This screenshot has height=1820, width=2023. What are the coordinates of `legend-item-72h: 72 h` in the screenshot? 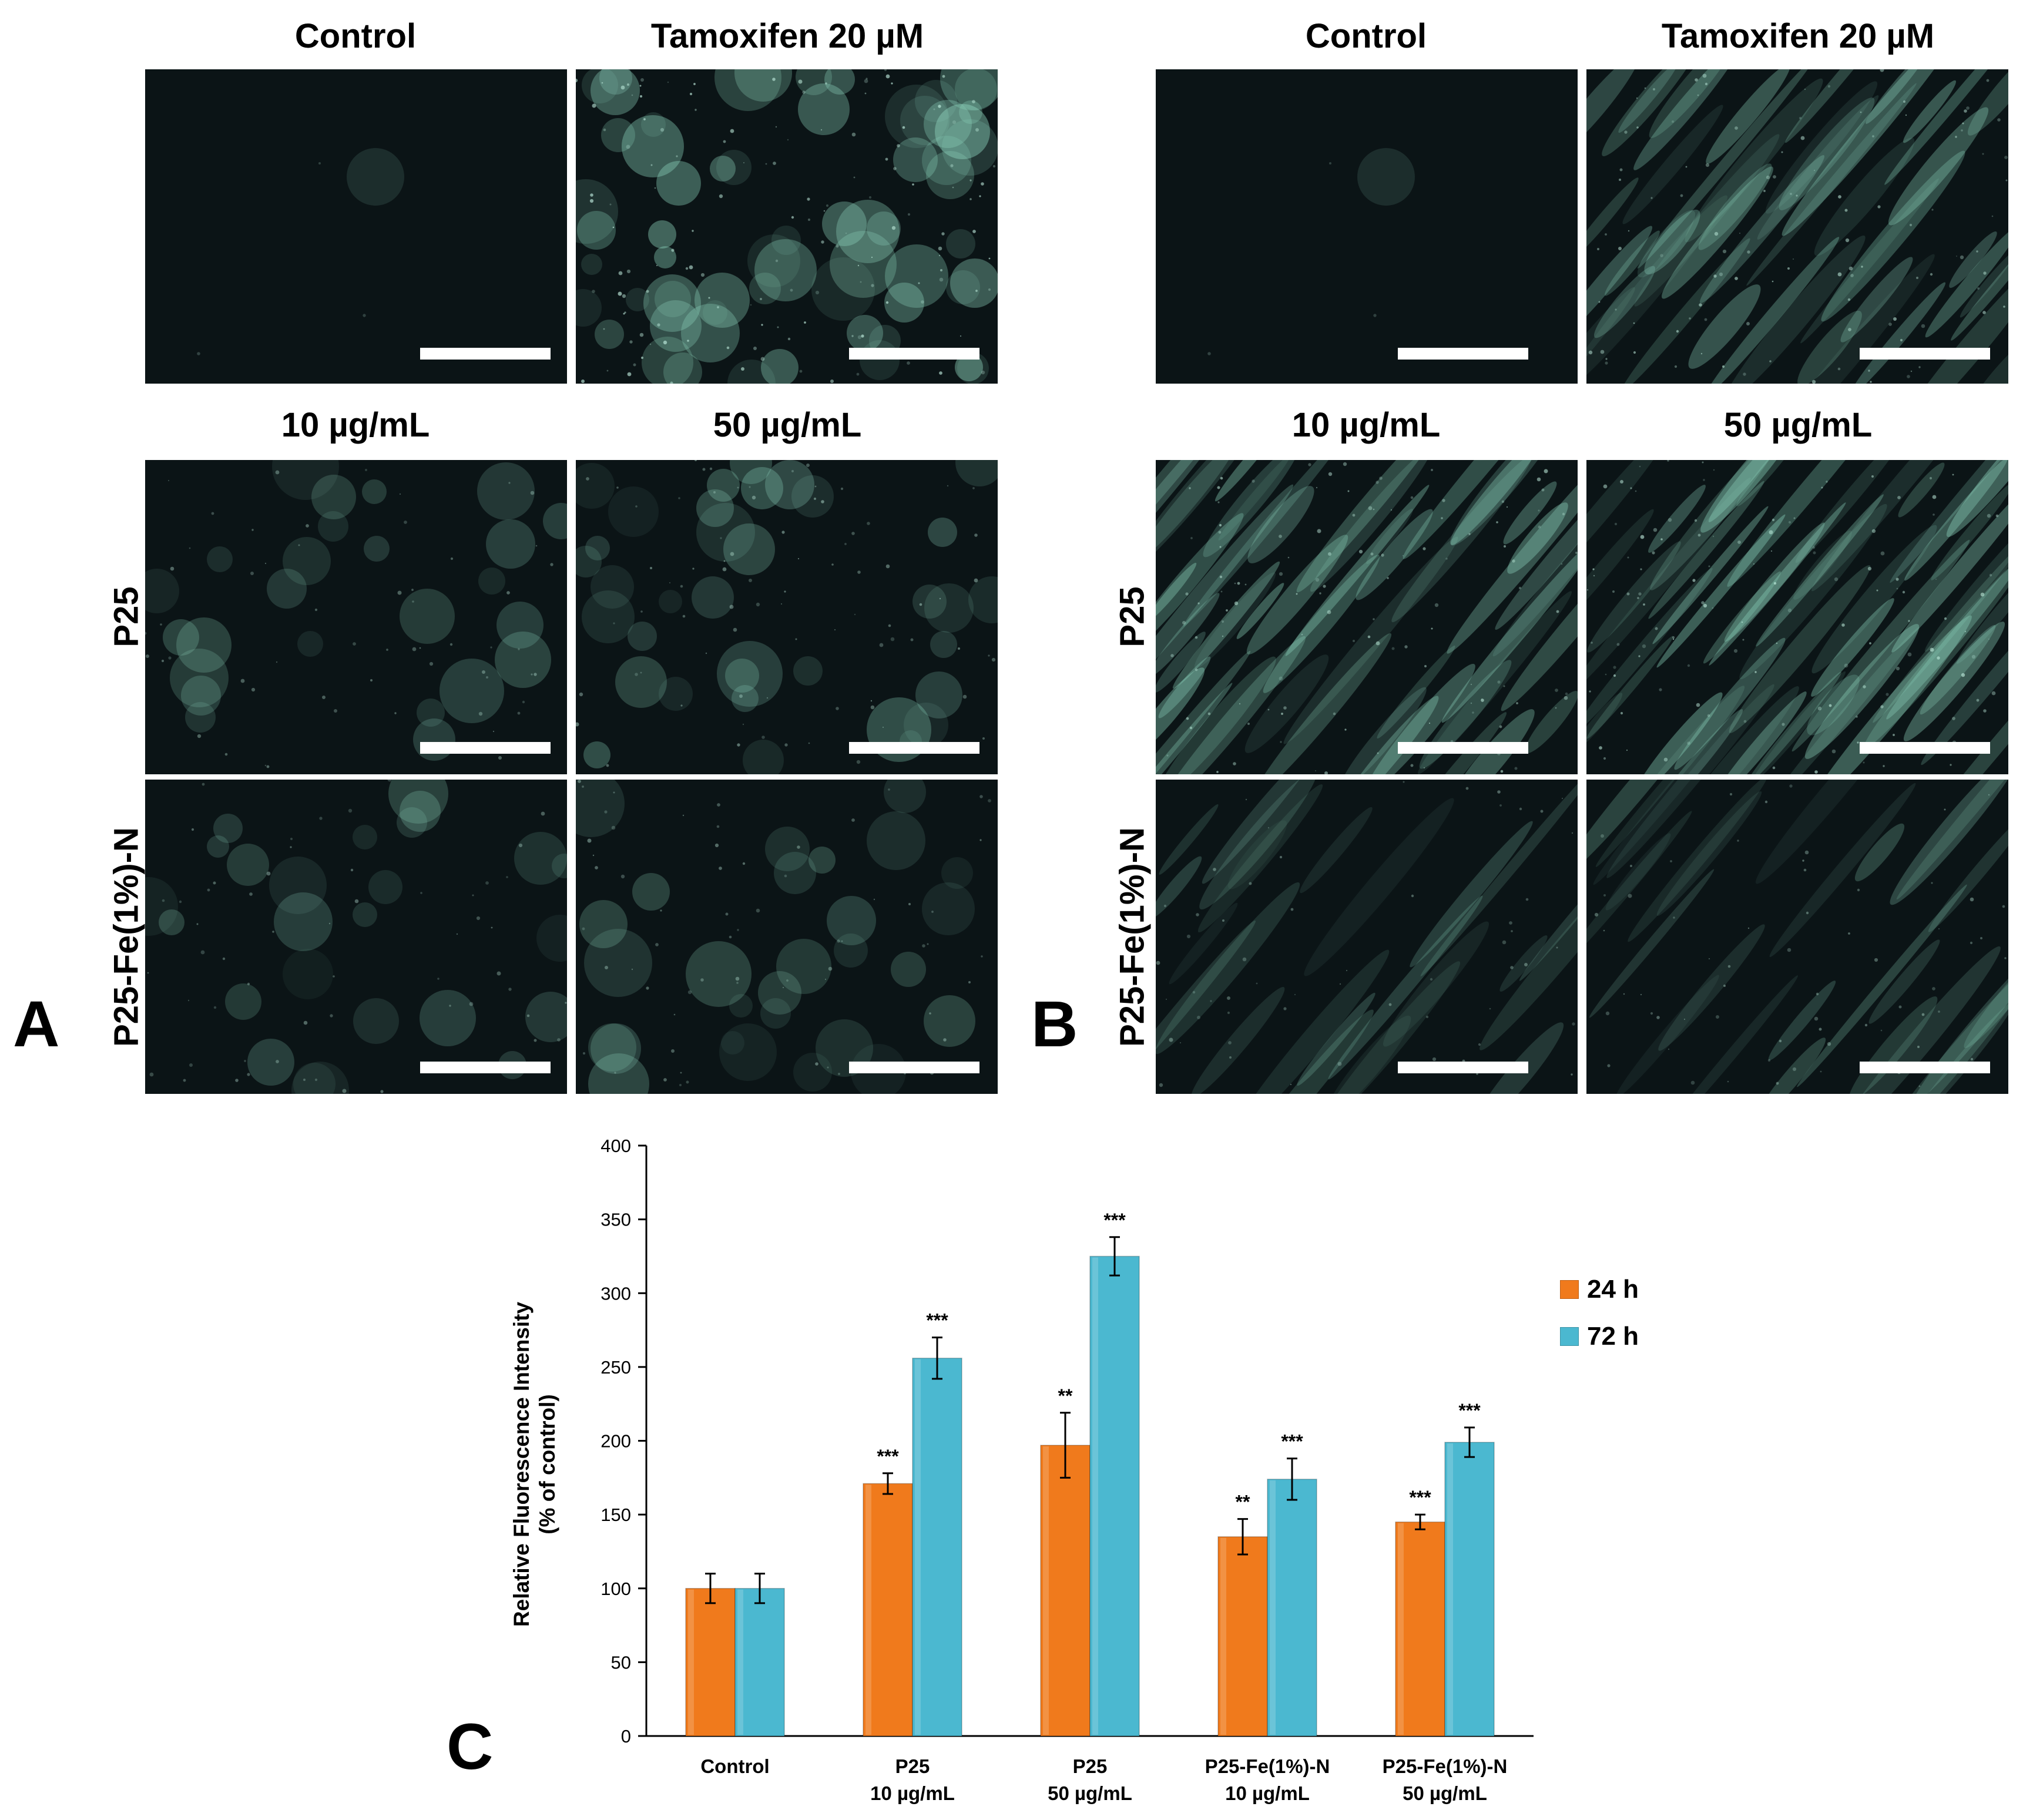 It's located at (1599, 1336).